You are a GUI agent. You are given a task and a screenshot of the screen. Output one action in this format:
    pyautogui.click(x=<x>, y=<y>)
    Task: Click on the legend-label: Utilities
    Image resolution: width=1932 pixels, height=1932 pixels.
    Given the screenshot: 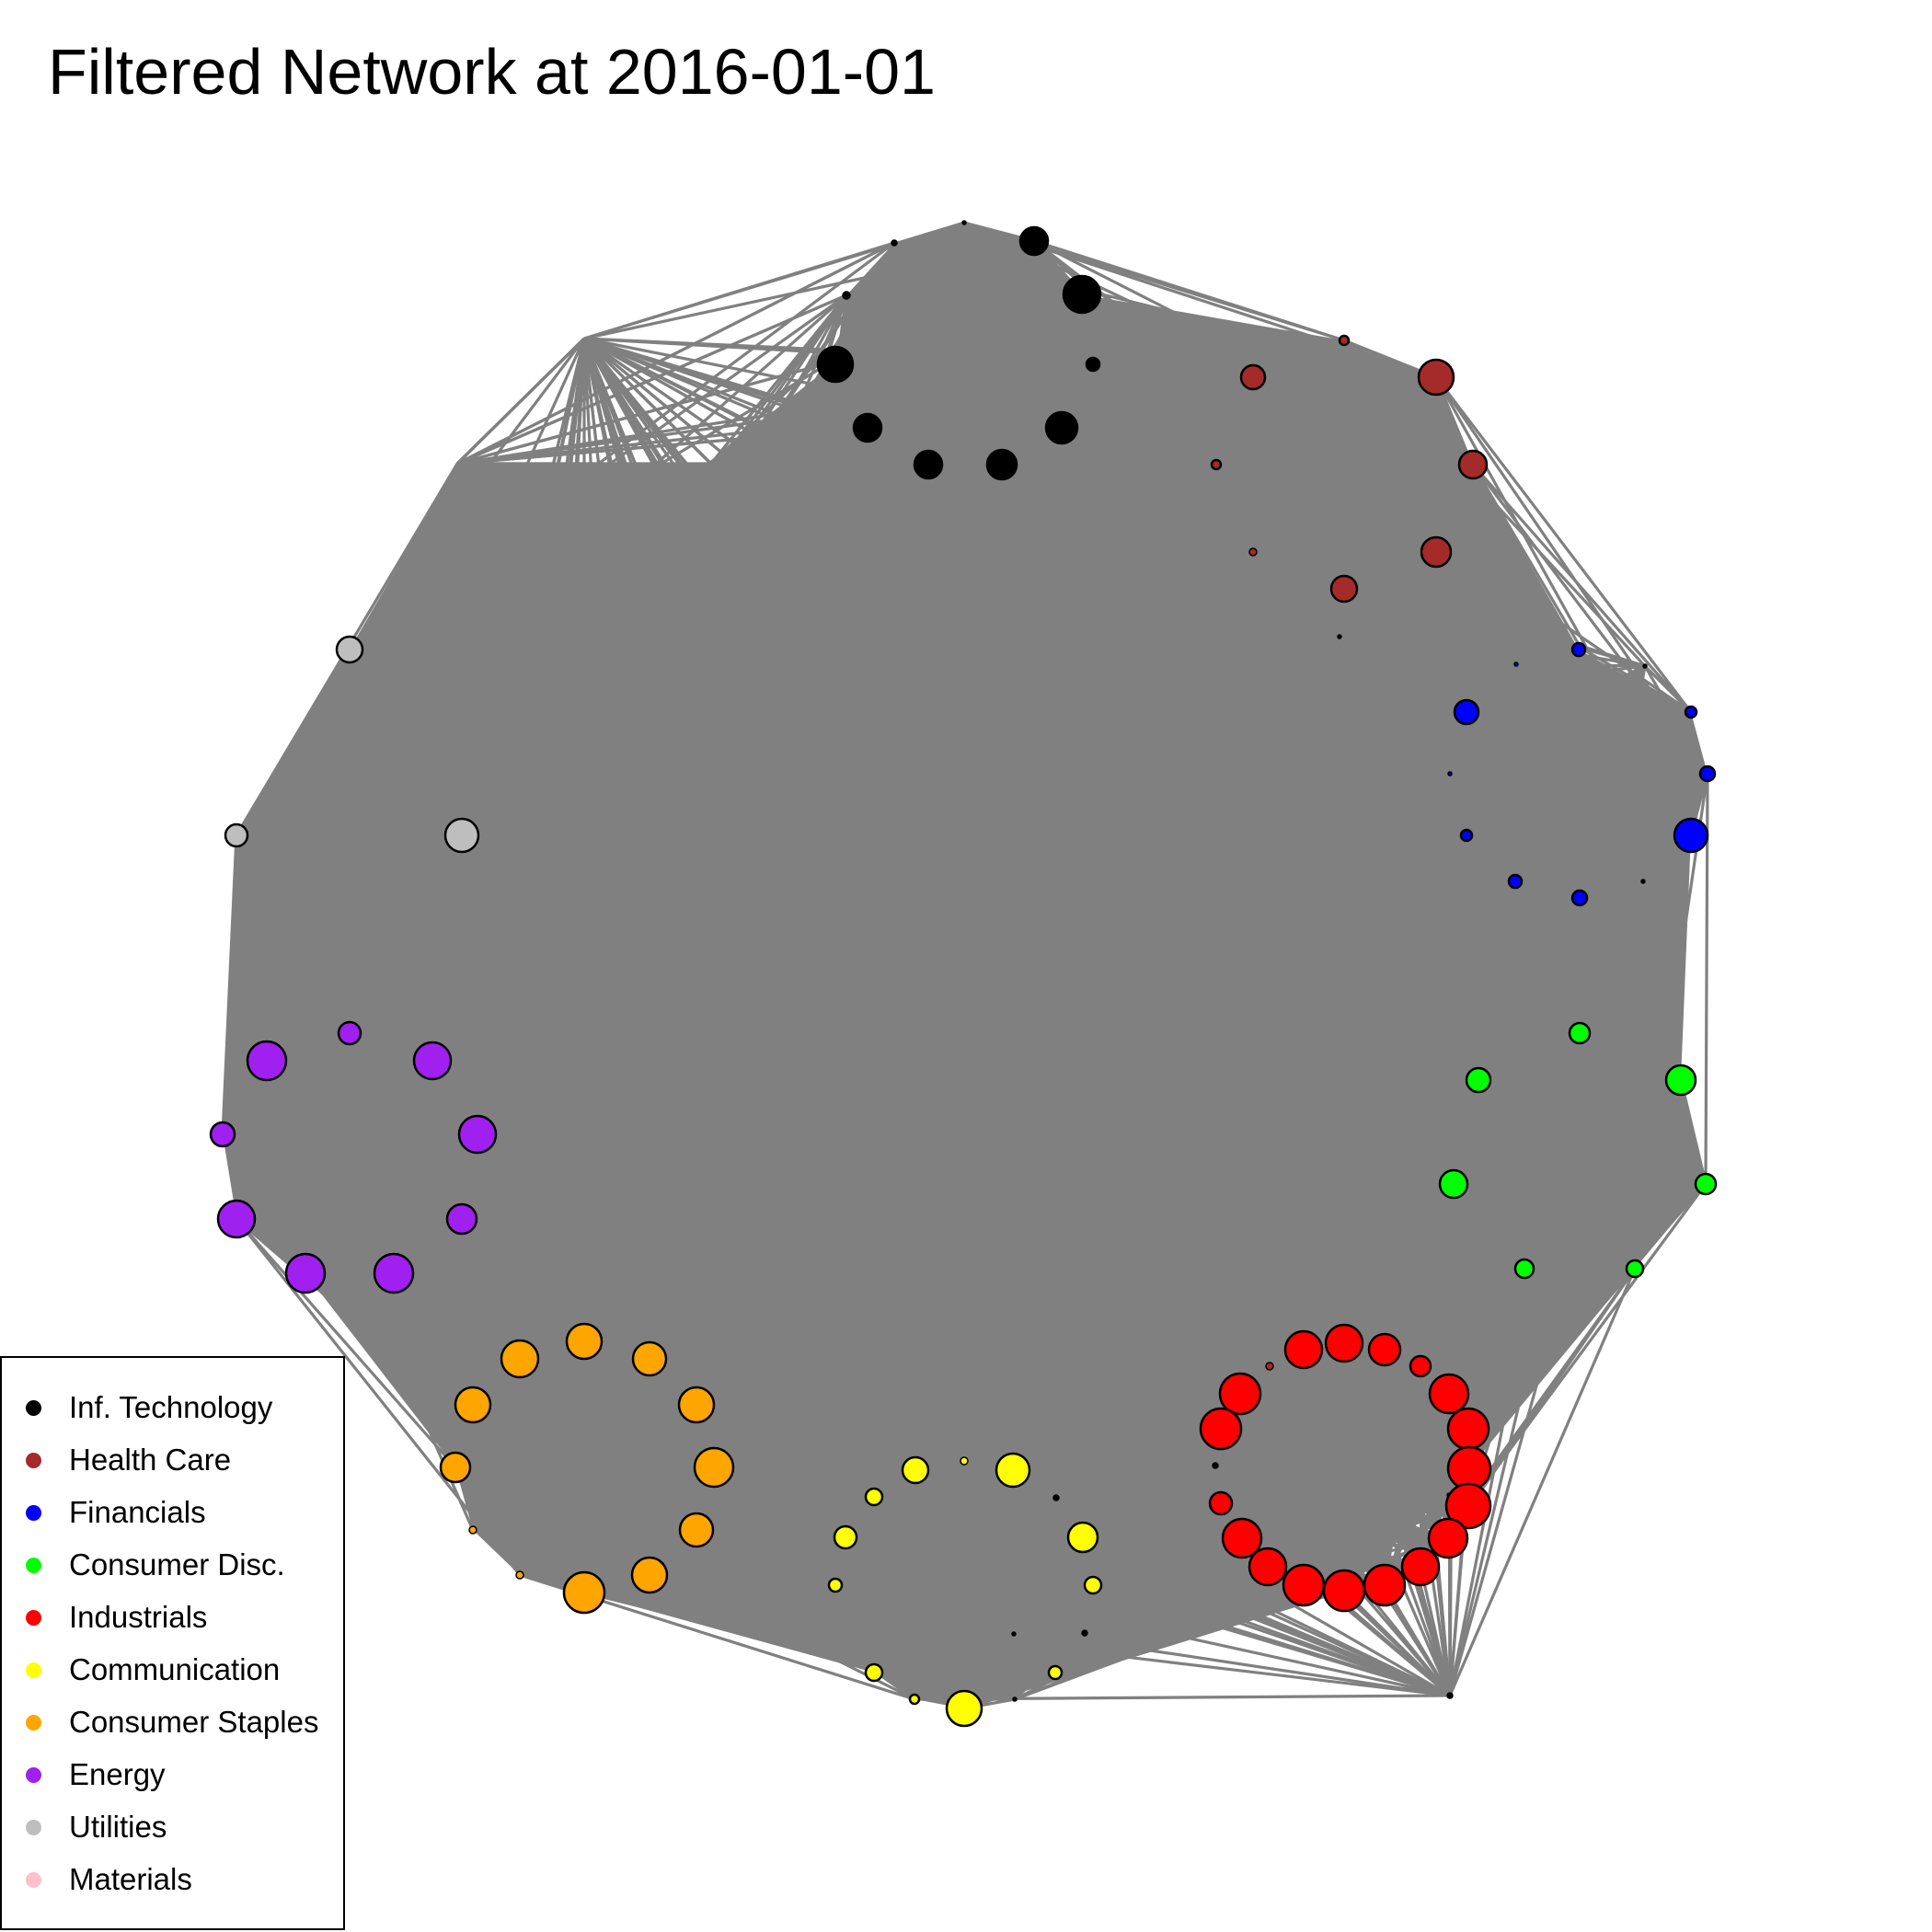 What is the action you would take?
    pyautogui.click(x=118, y=1827)
    